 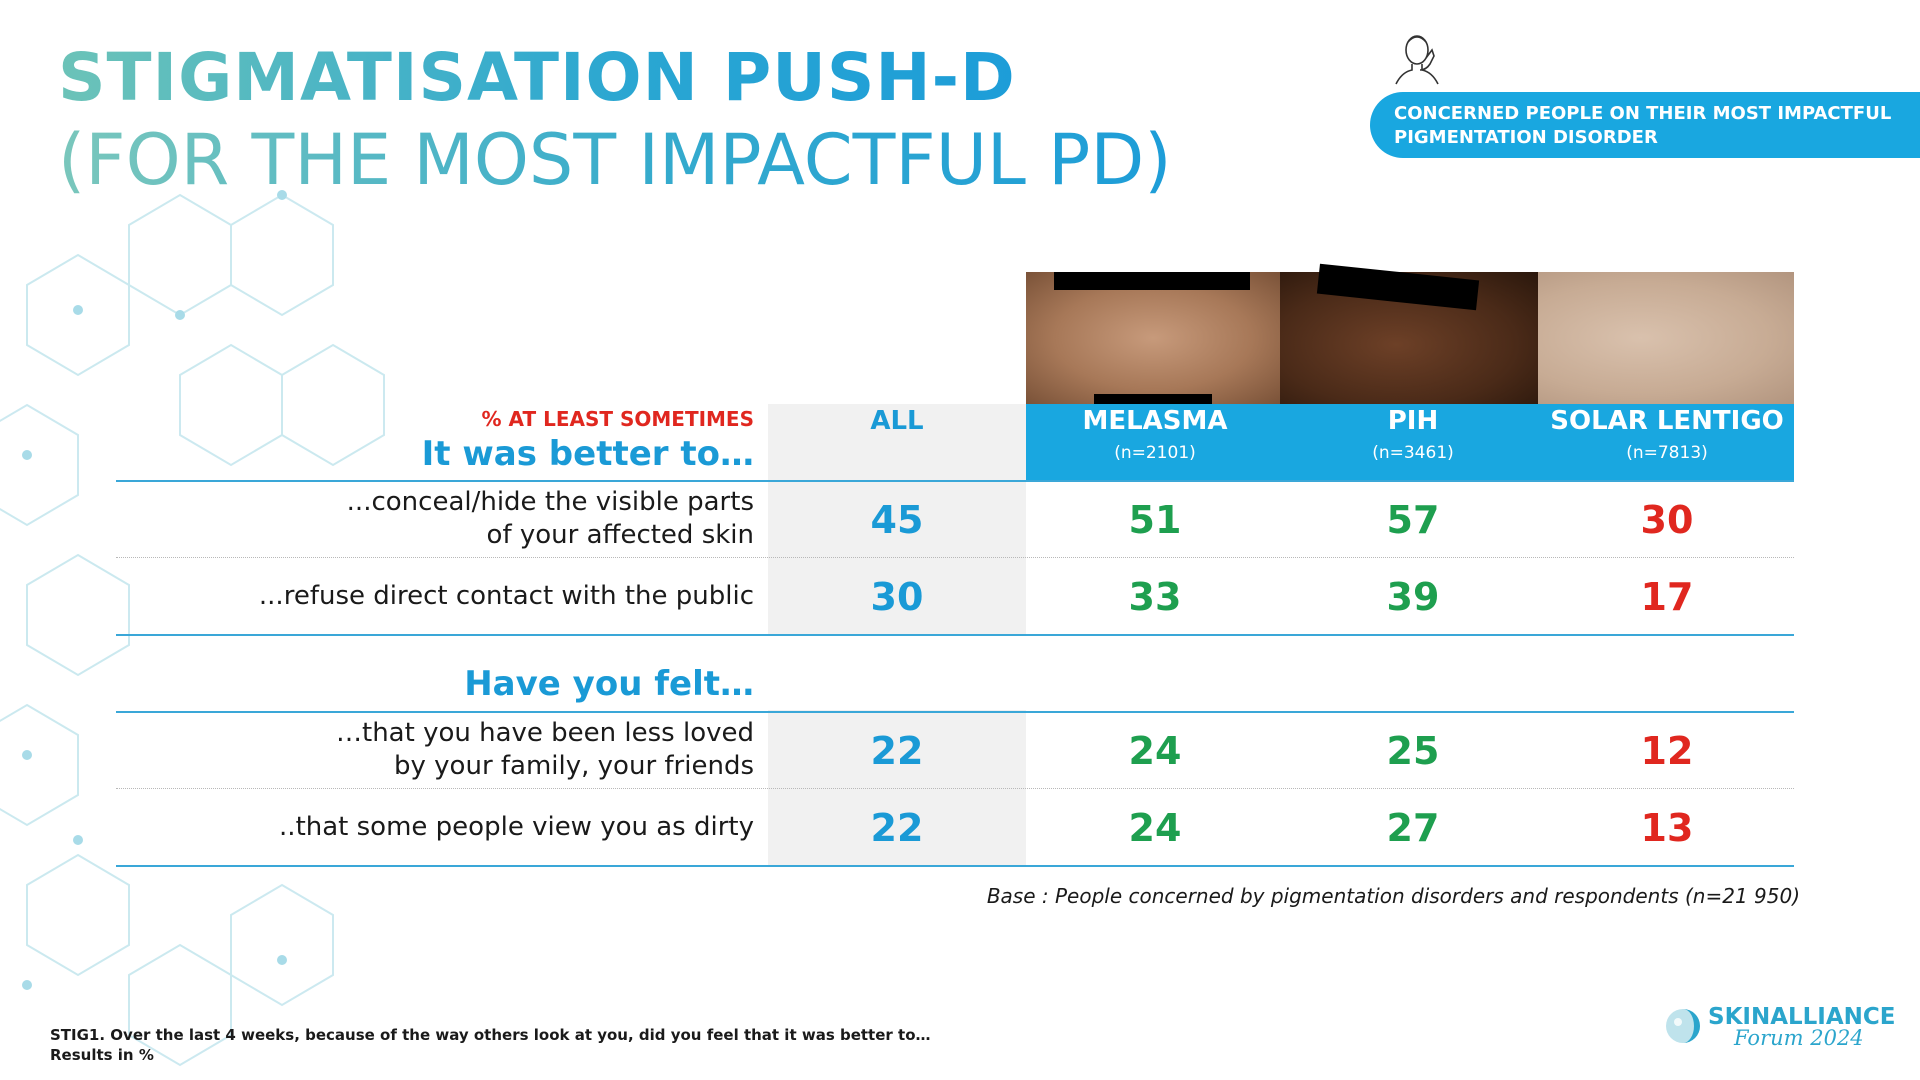 What do you see at coordinates (897, 597) in the screenshot?
I see `value-all: 30` at bounding box center [897, 597].